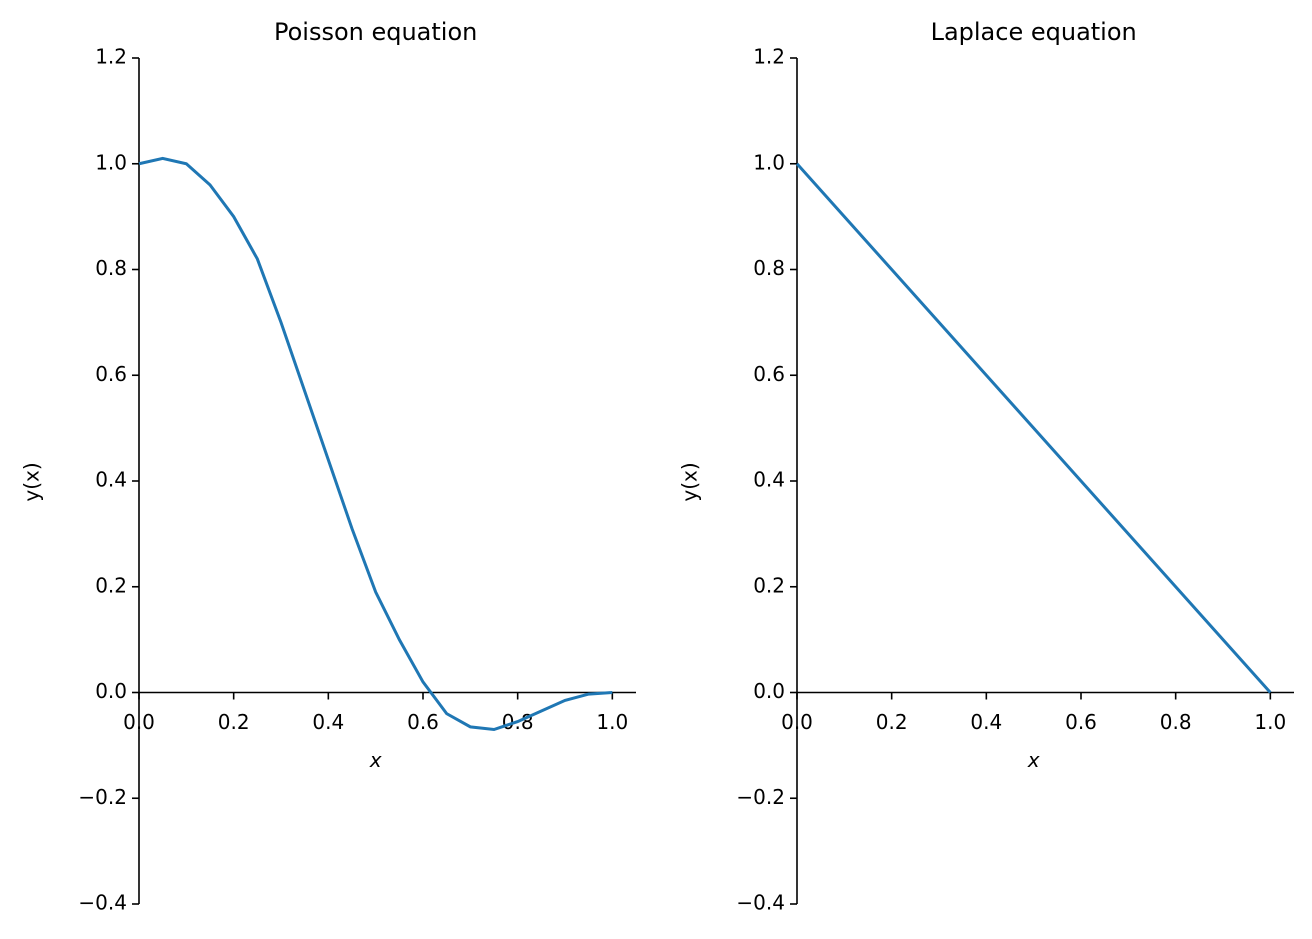 The height and width of the screenshot is (939, 1312). What do you see at coordinates (1034, 32) in the screenshot?
I see `chart-title: Laplace equation` at bounding box center [1034, 32].